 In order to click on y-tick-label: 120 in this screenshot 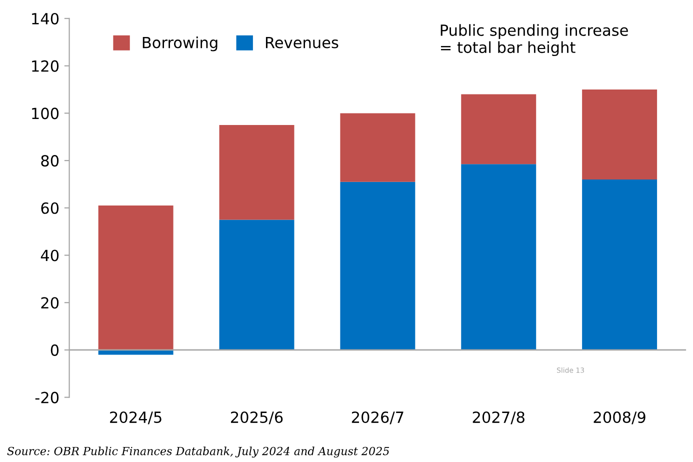, I will do `click(45, 66)`.